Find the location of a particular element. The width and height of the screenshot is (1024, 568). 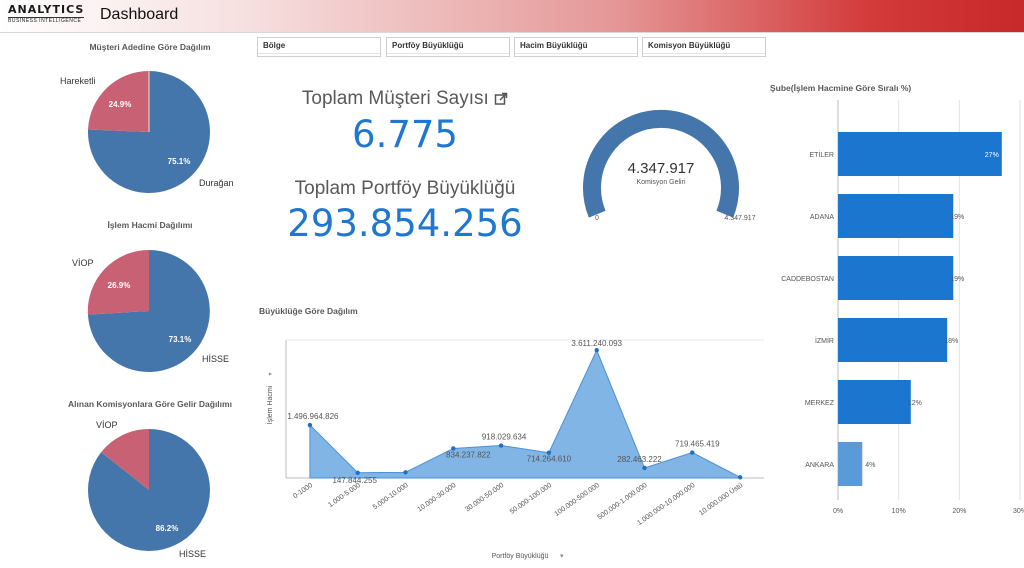

pie-title-komisyon: Alınan Komisyonlara Göre Gelir Dağılımı is located at coordinates (150, 404).